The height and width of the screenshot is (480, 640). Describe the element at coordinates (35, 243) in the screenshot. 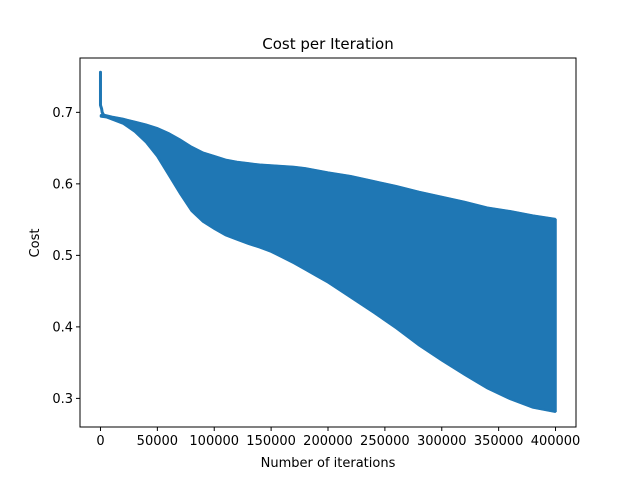

I see `y-axis-label: Cost` at that location.